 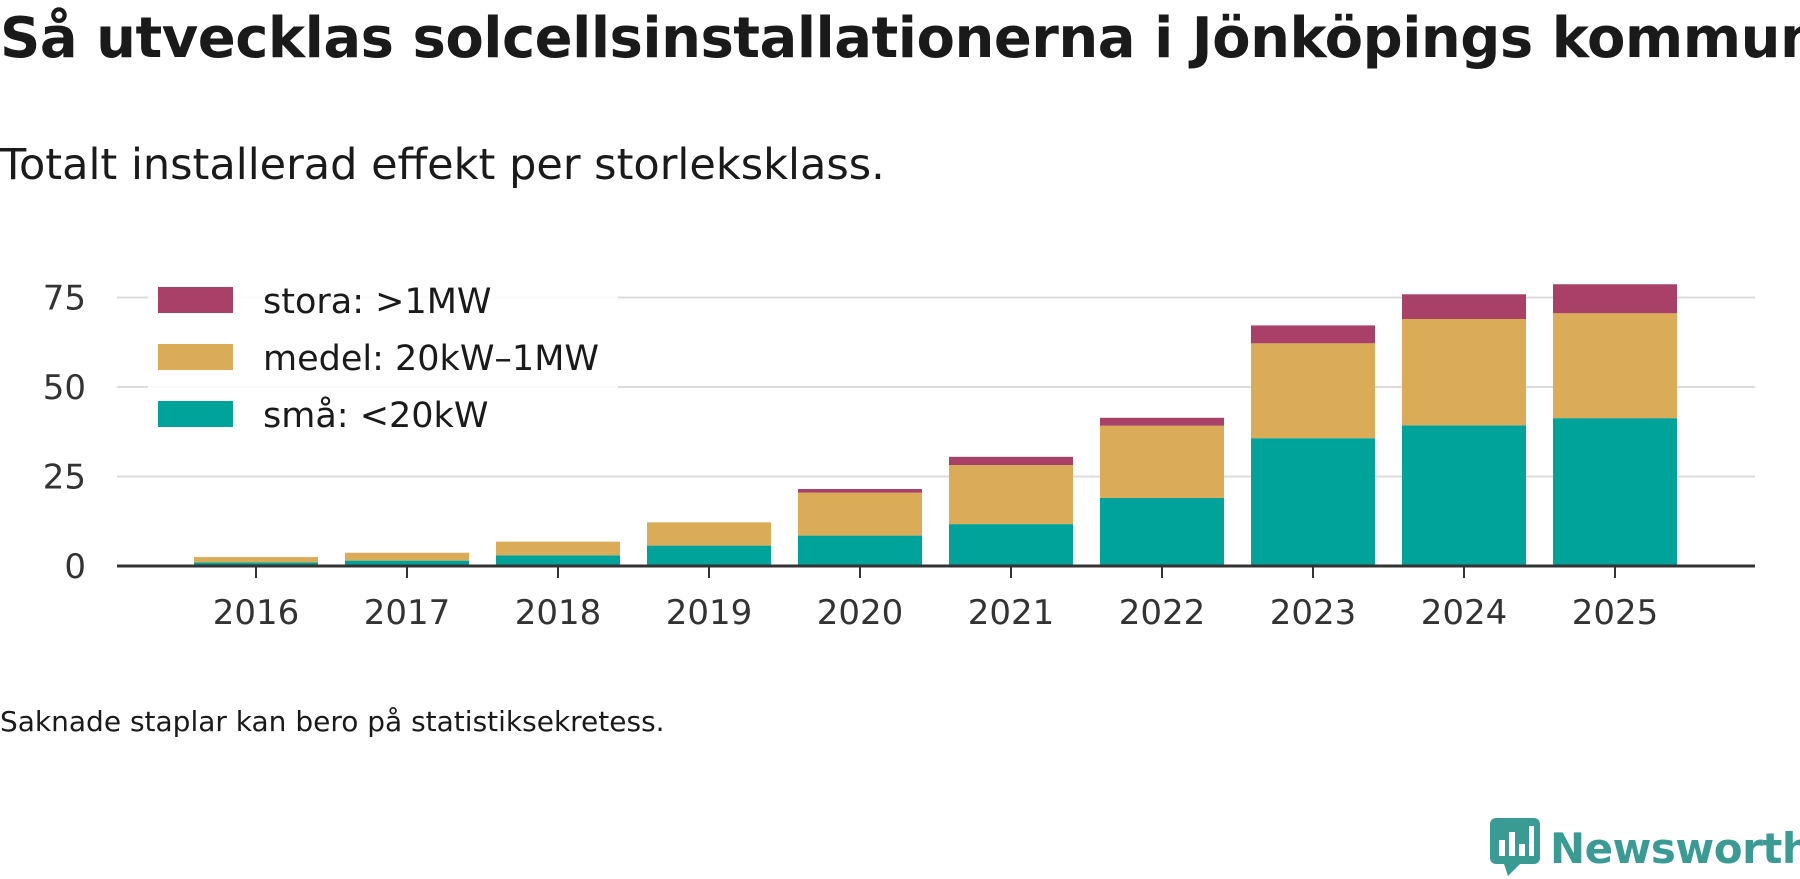 I want to click on newsworthy-logo-icon, so click(x=1515, y=847).